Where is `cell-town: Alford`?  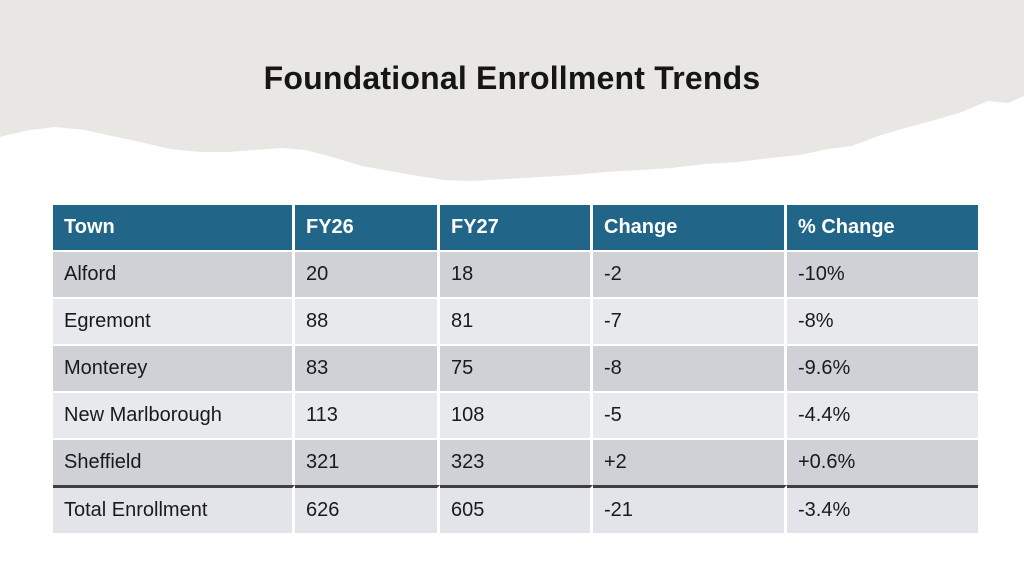
cell-town: Alford is located at coordinates (174, 275).